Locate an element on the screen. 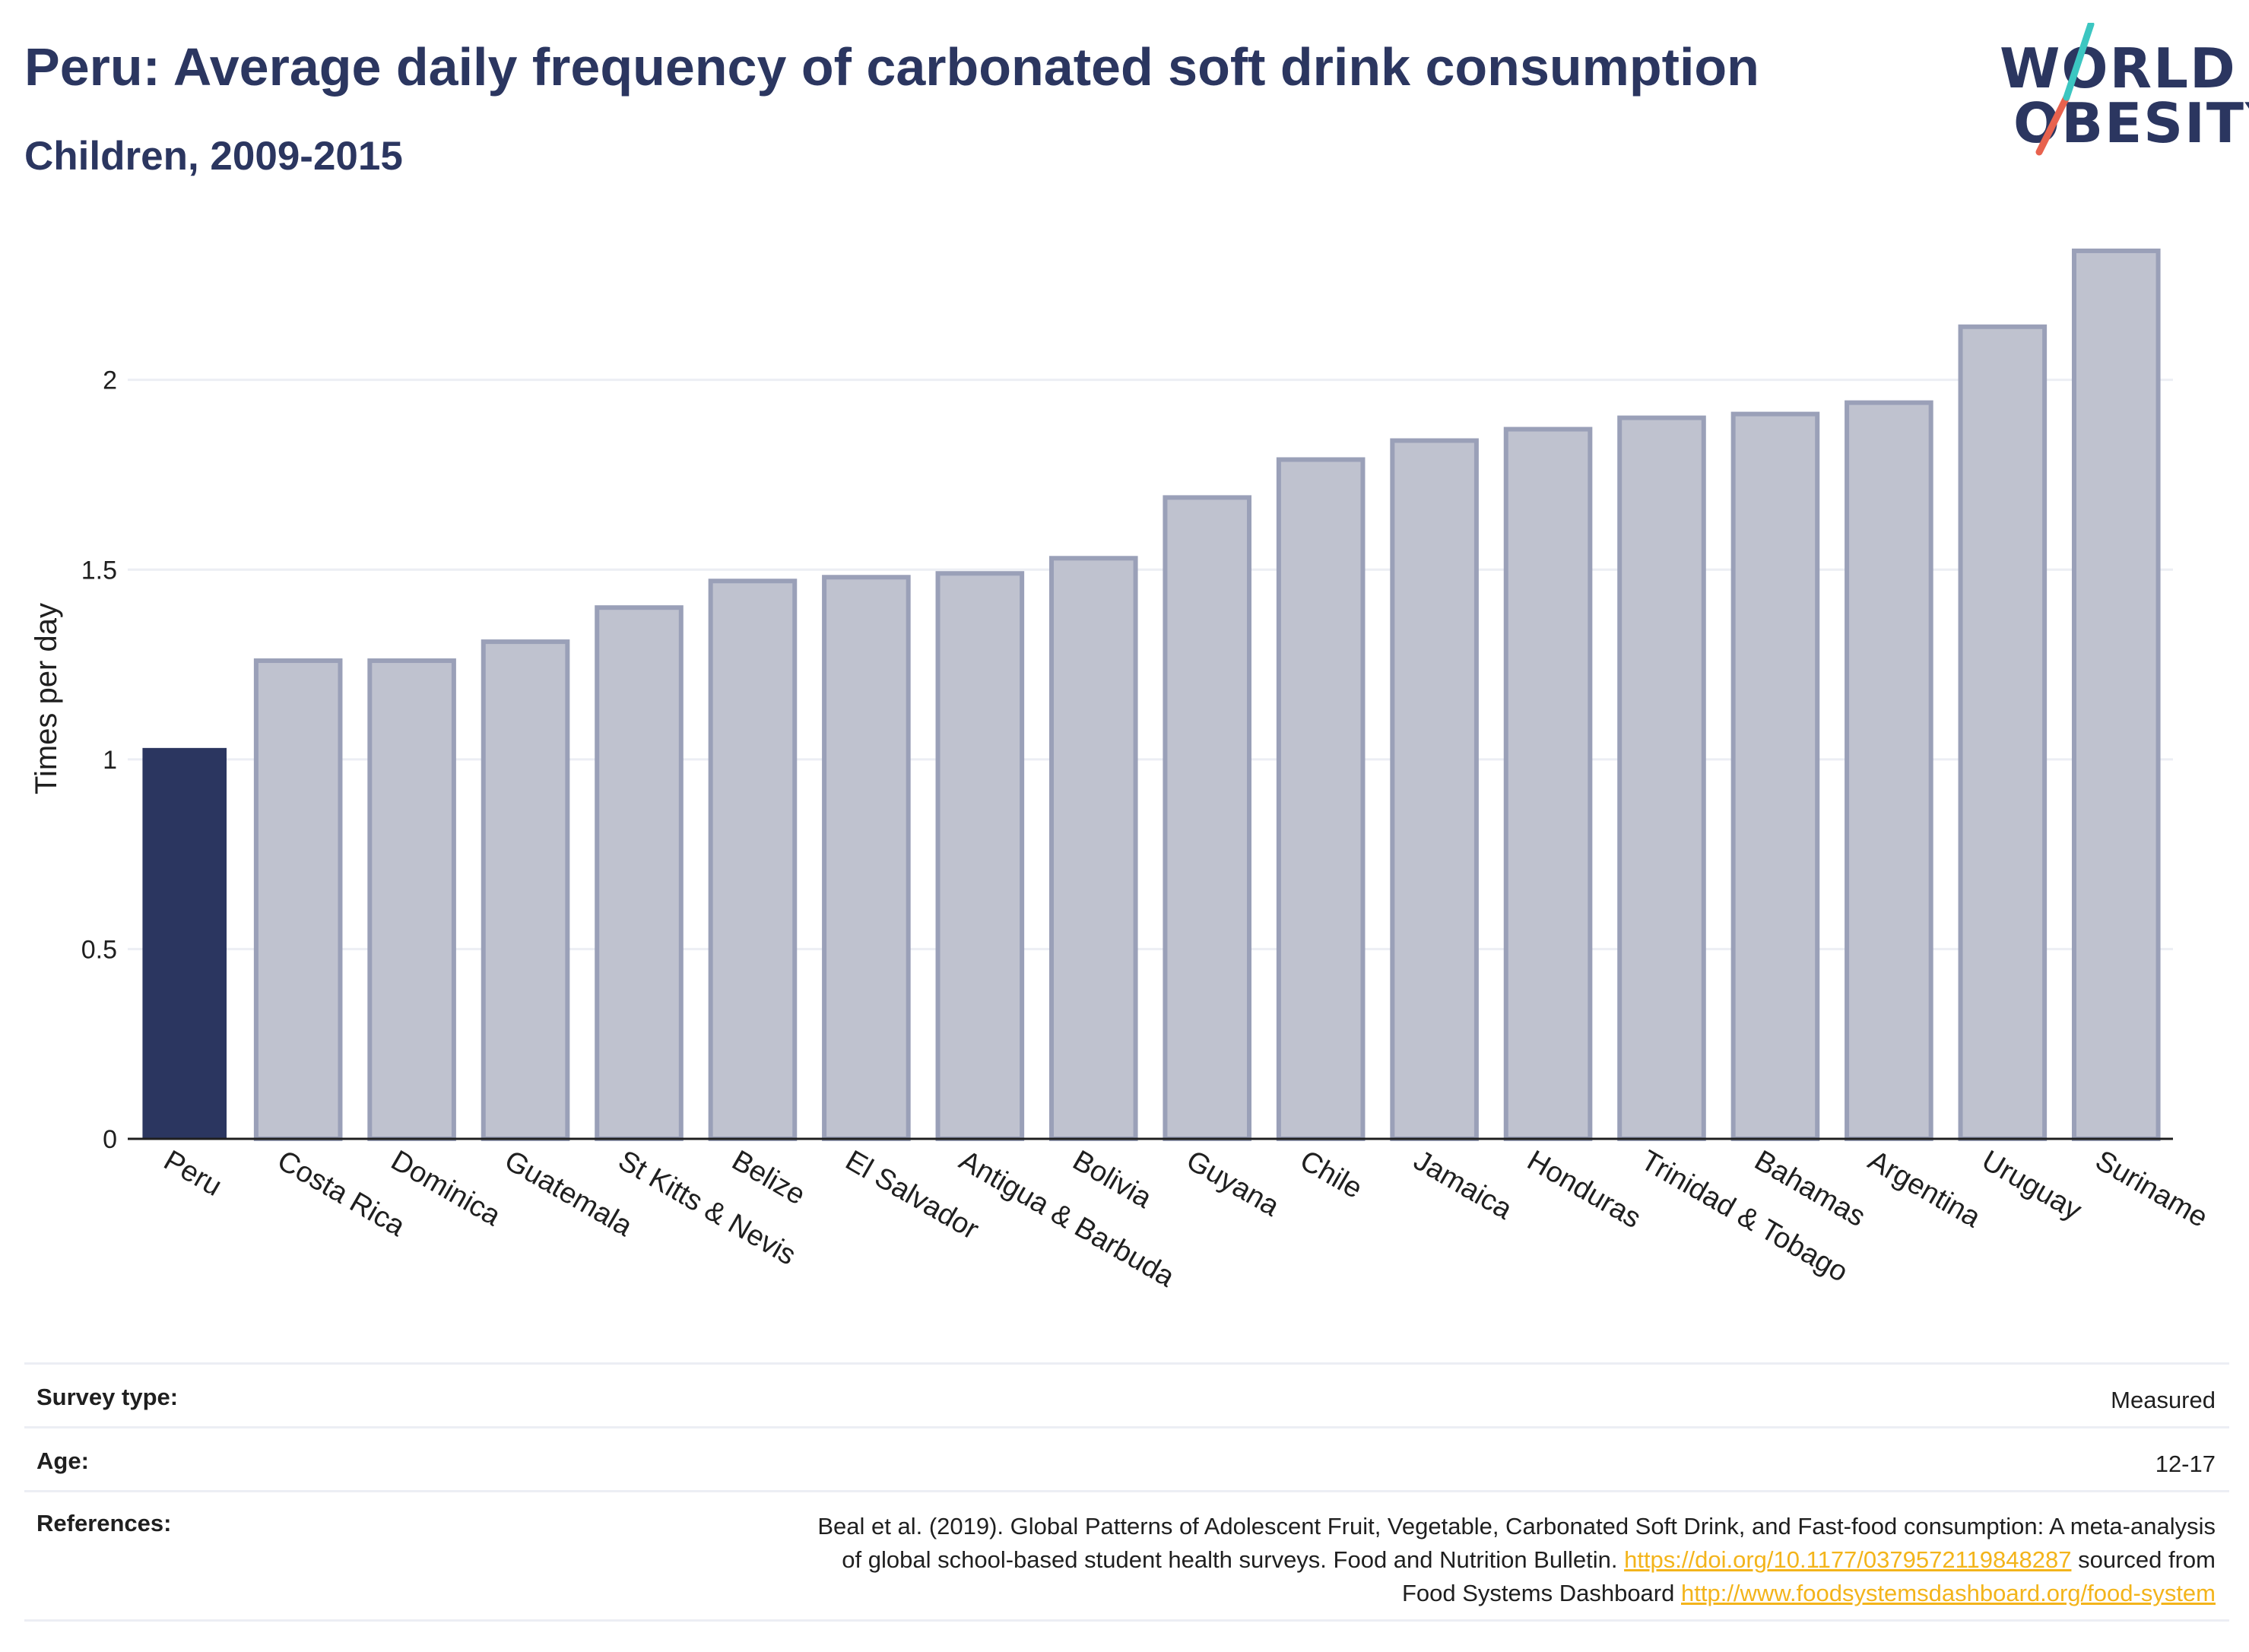  meta-divider-bottom is located at coordinates (1126, 1620).